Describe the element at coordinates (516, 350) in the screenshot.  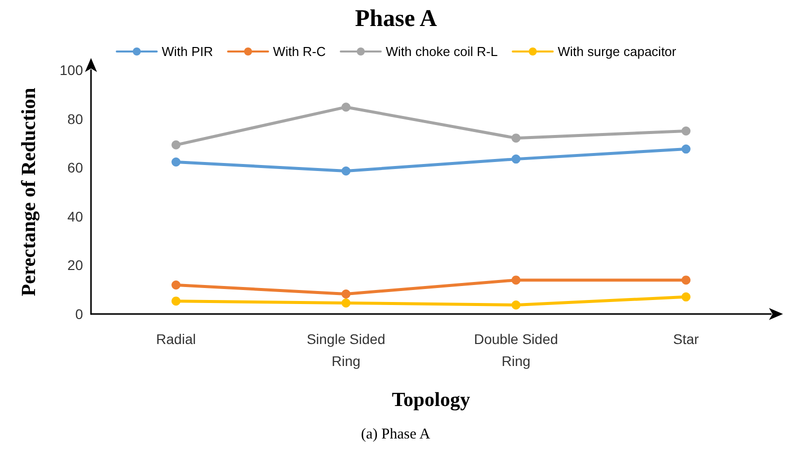
I see `x-tick-label: Double Sided Ring` at that location.